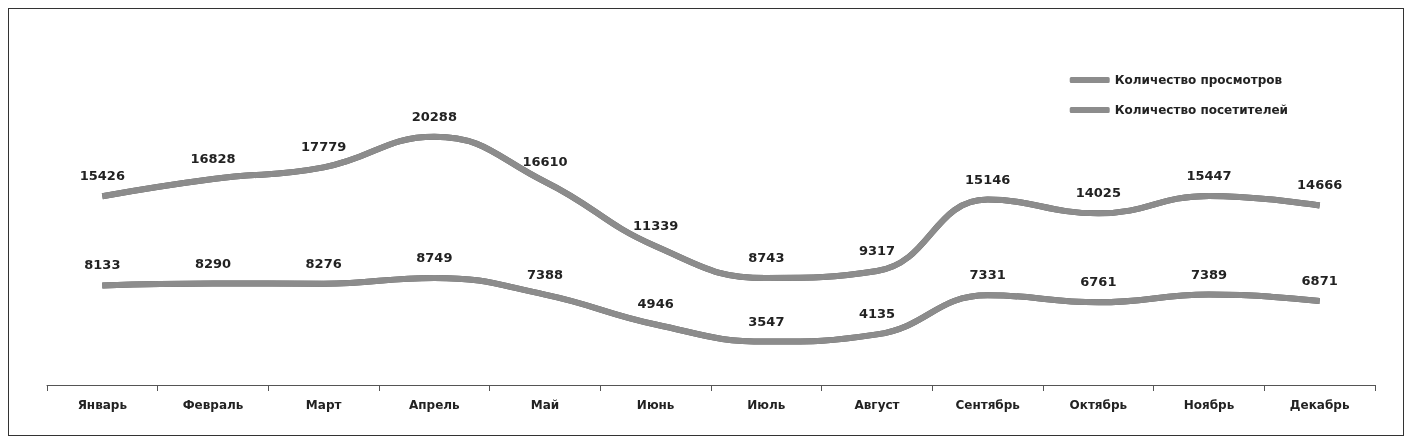 The height and width of the screenshot is (444, 1412). What do you see at coordinates (323, 263) in the screenshot?
I see `data-label: 8276` at bounding box center [323, 263].